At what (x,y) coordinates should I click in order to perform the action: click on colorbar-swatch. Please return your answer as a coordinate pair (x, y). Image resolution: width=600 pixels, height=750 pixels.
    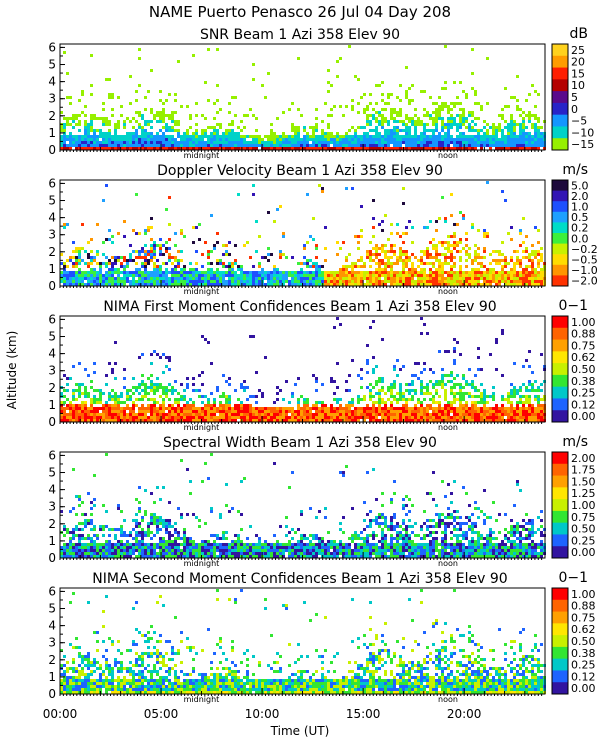
    Looking at the image, I should click on (560, 73).